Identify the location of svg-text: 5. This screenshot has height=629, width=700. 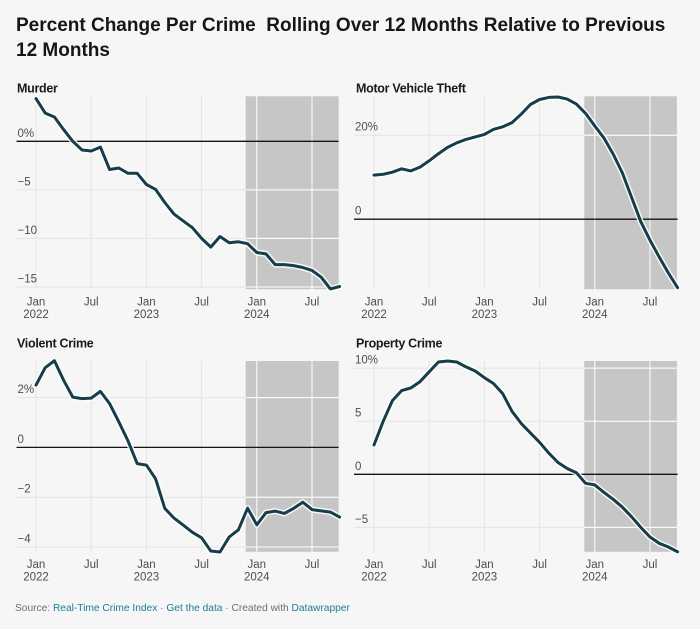
(358, 414).